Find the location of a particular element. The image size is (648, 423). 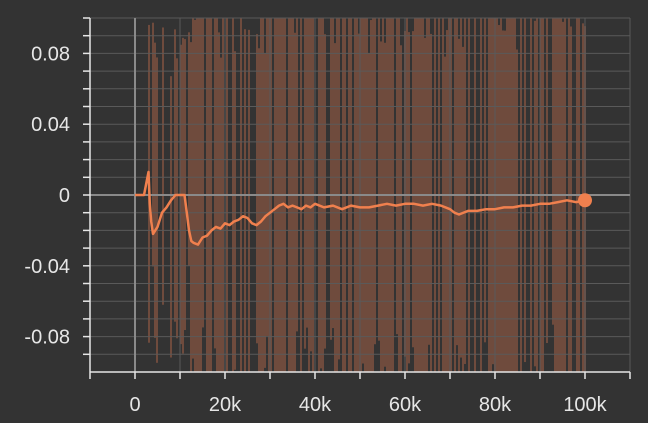

y-tick-label: 0.04 is located at coordinates (50, 125).